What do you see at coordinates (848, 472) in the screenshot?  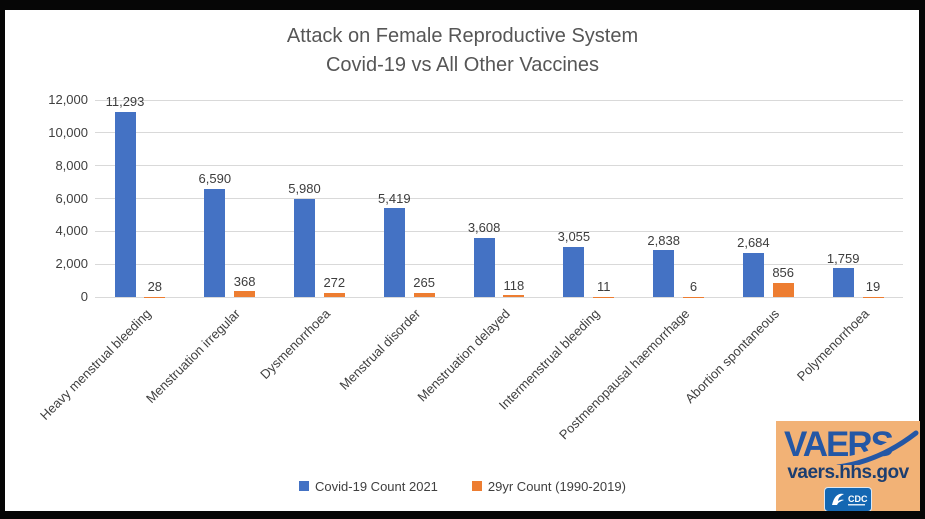 I see `vaers-url-text: vaers.hhs.gov` at bounding box center [848, 472].